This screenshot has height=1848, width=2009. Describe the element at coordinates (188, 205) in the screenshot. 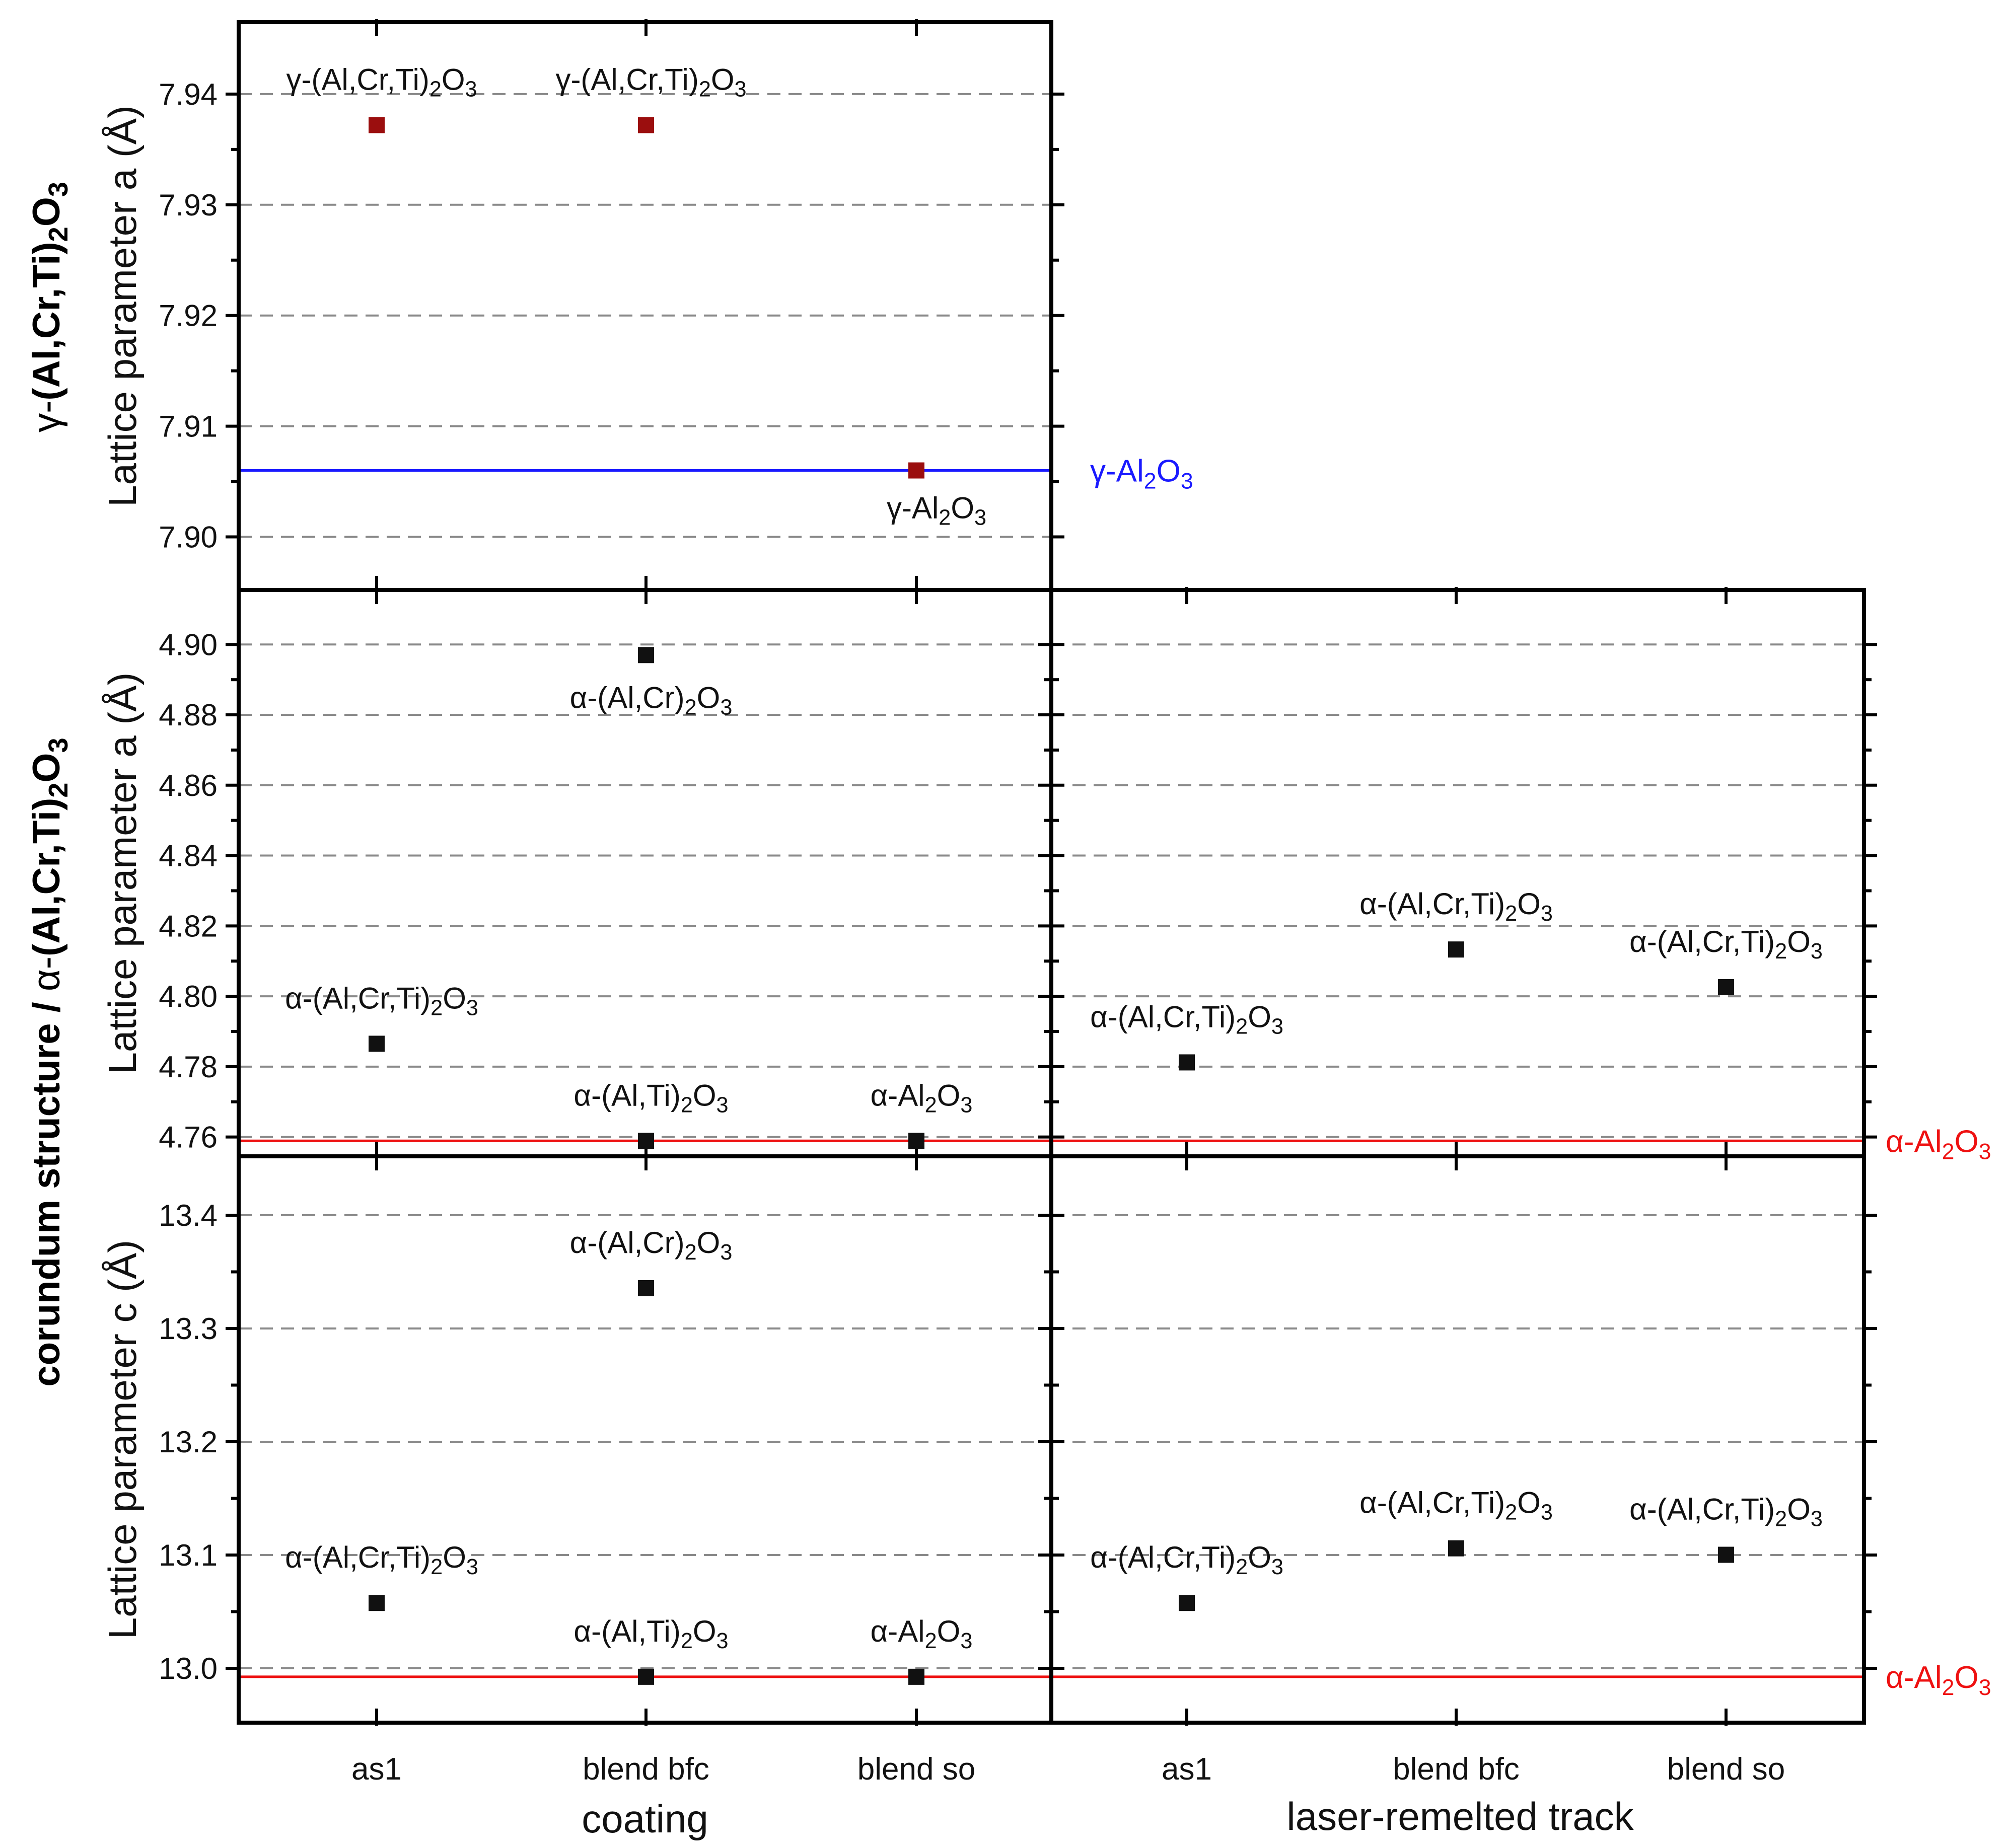

I see `y-tick-label: 7.93` at that location.